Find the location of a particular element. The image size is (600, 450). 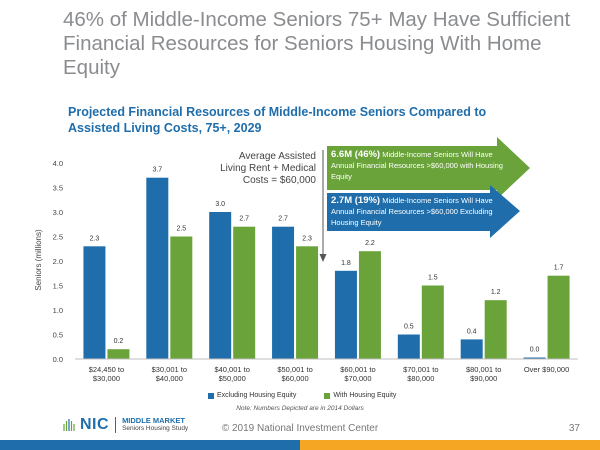

logo-nic: NIC is located at coordinates (95, 424).